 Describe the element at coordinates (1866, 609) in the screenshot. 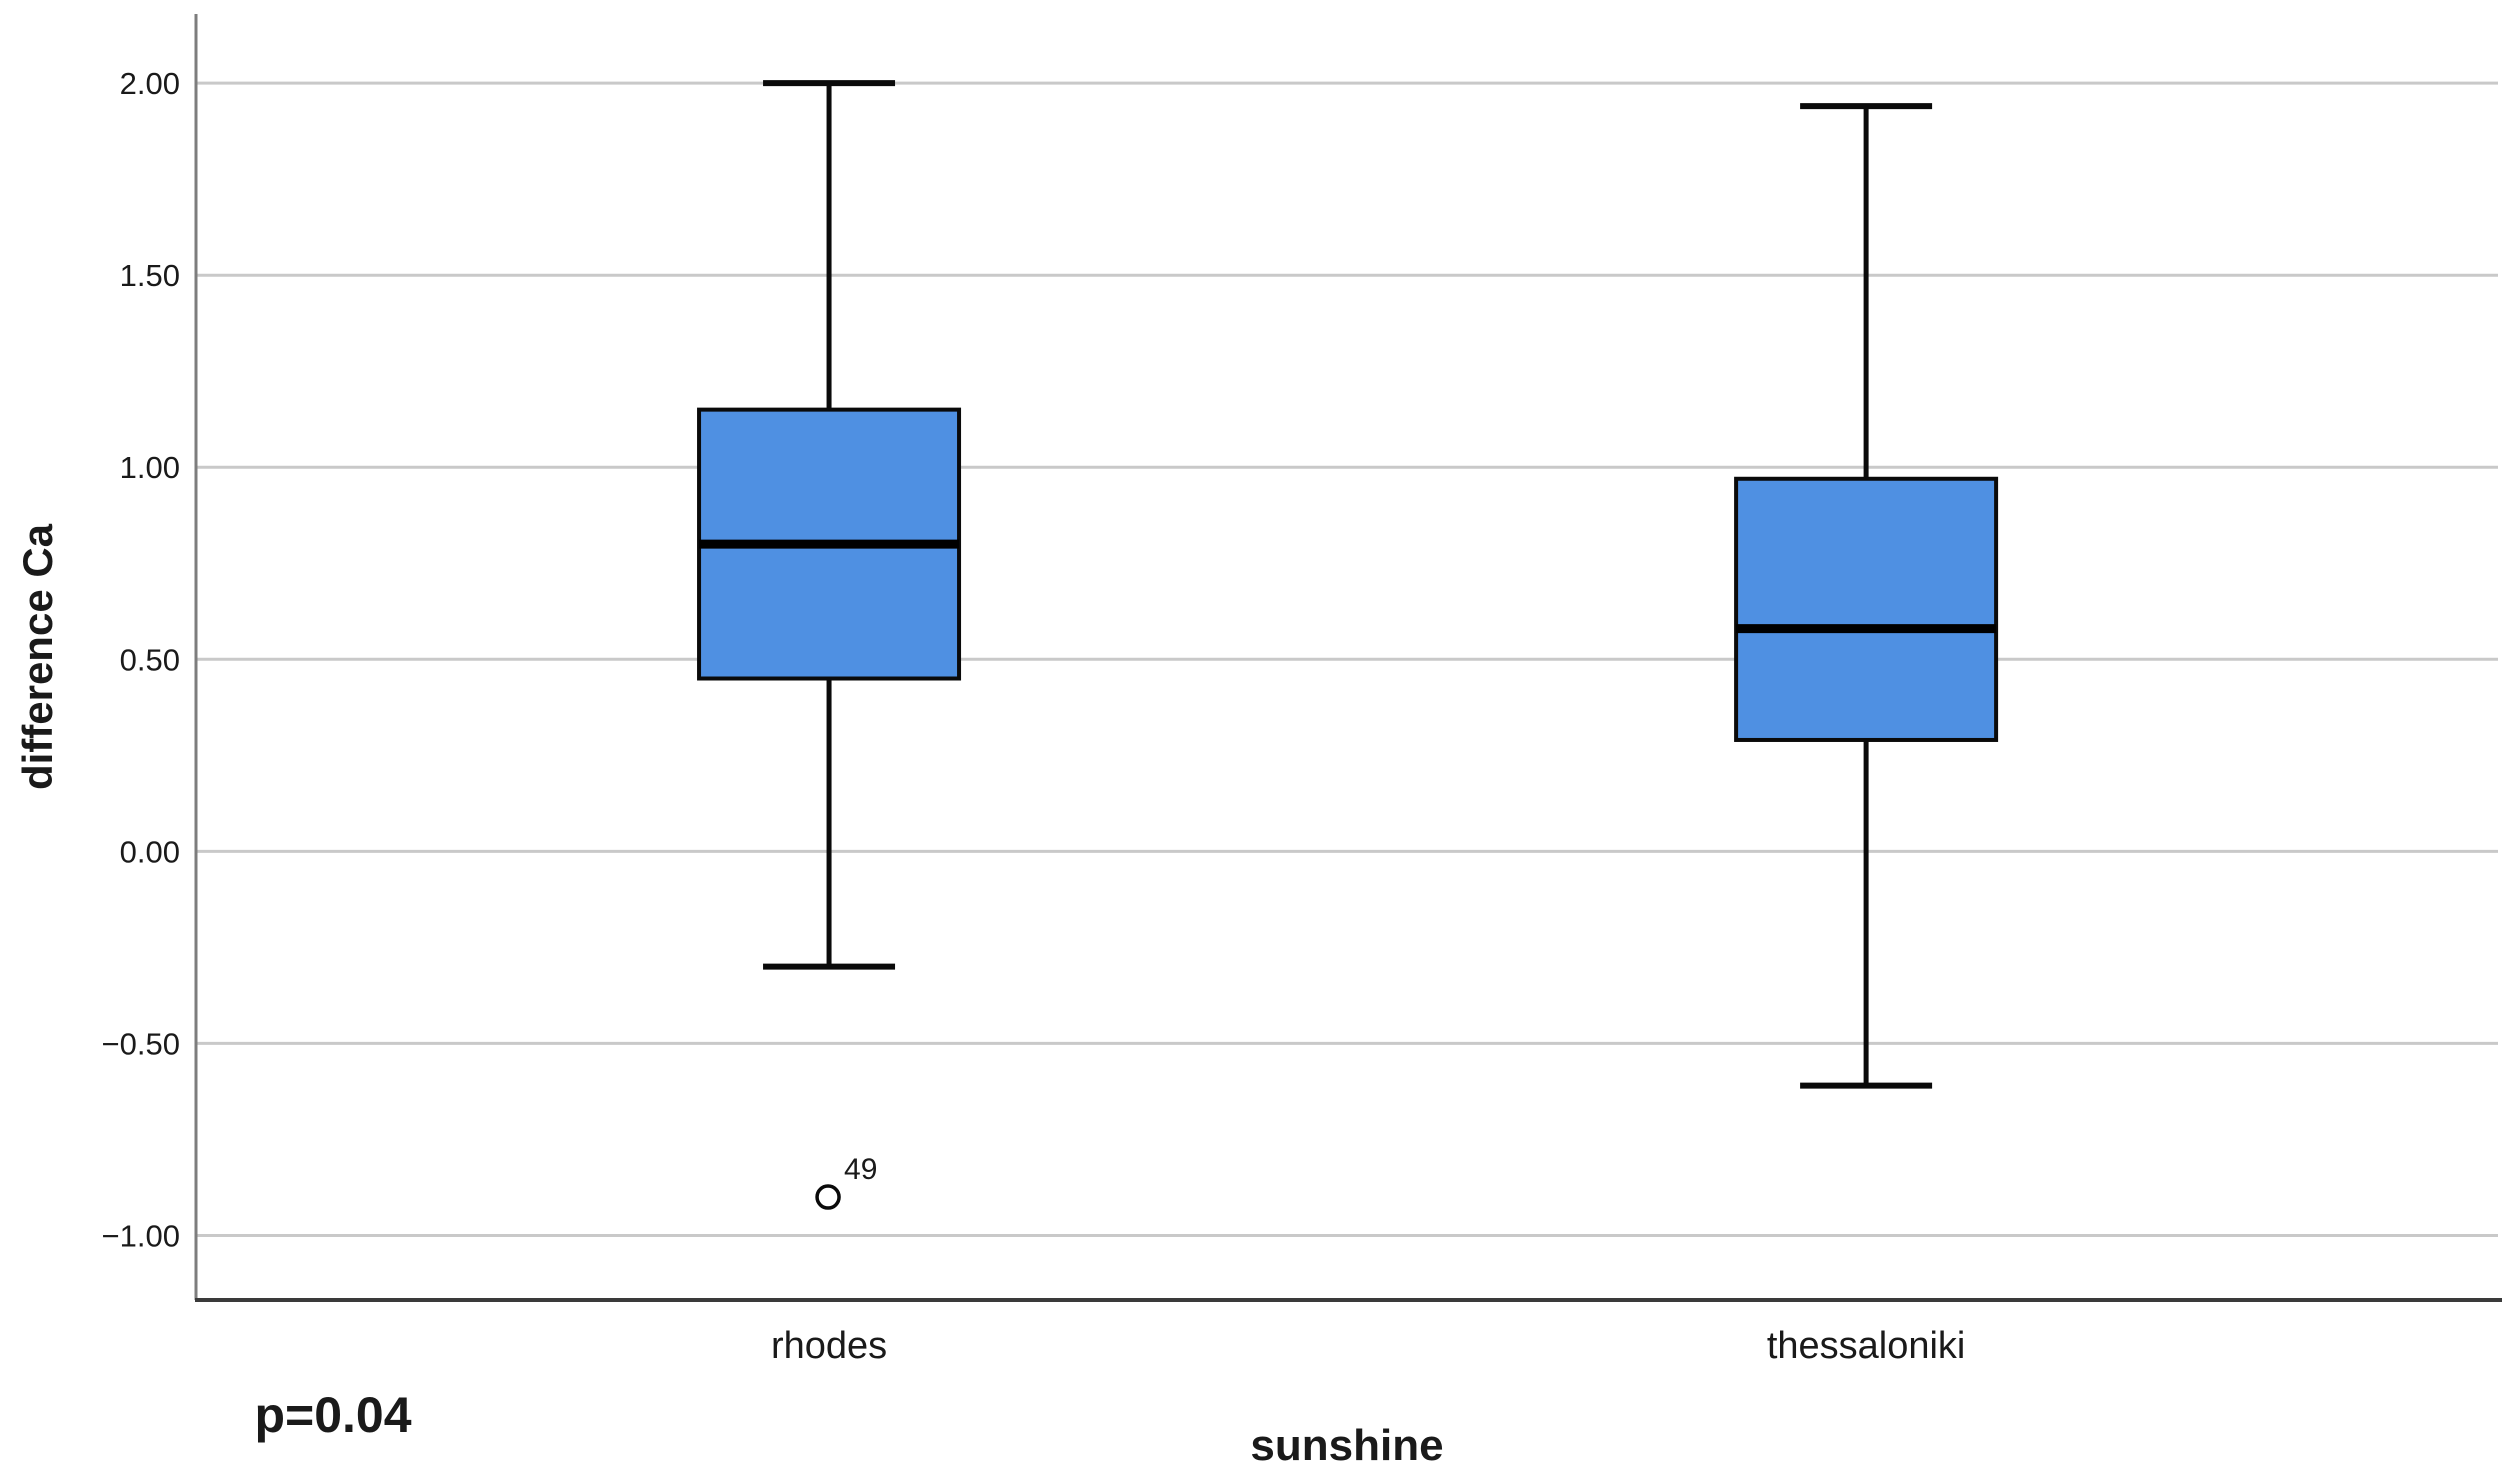

I see `iqr-box` at that location.